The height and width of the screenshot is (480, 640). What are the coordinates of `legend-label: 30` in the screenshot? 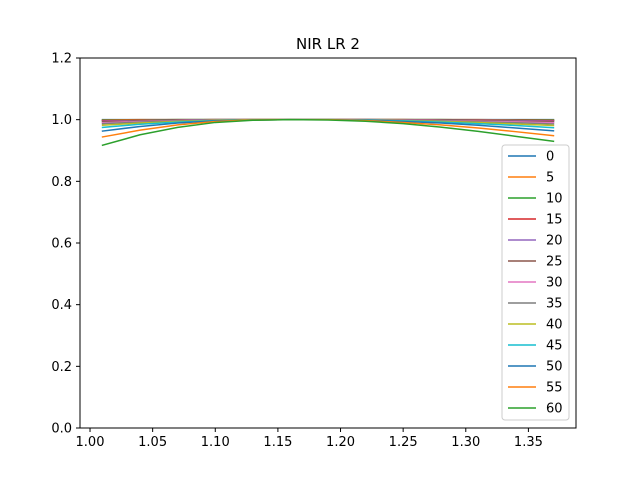 It's located at (554, 283).